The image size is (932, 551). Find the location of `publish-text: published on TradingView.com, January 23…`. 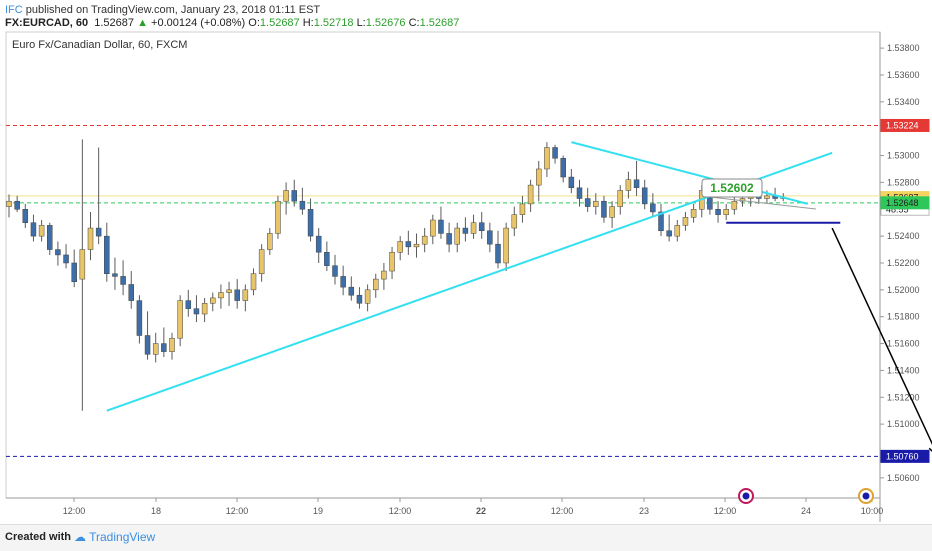

publish-text: published on TradingView.com, January 23… is located at coordinates (173, 10).